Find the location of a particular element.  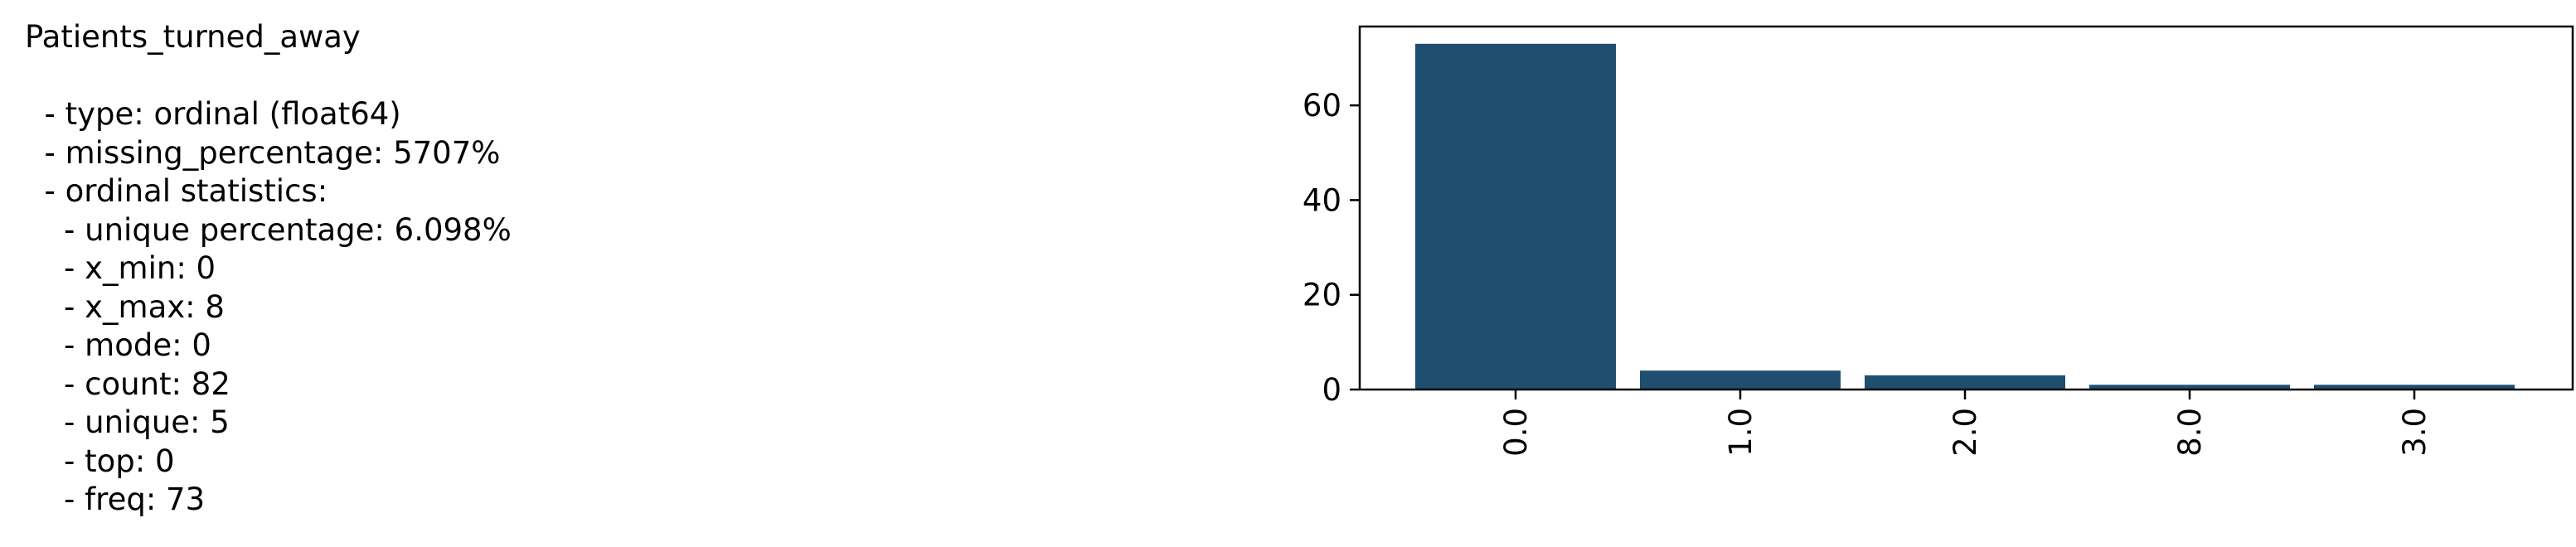

stat-top: - top: 0 is located at coordinates (100, 461).